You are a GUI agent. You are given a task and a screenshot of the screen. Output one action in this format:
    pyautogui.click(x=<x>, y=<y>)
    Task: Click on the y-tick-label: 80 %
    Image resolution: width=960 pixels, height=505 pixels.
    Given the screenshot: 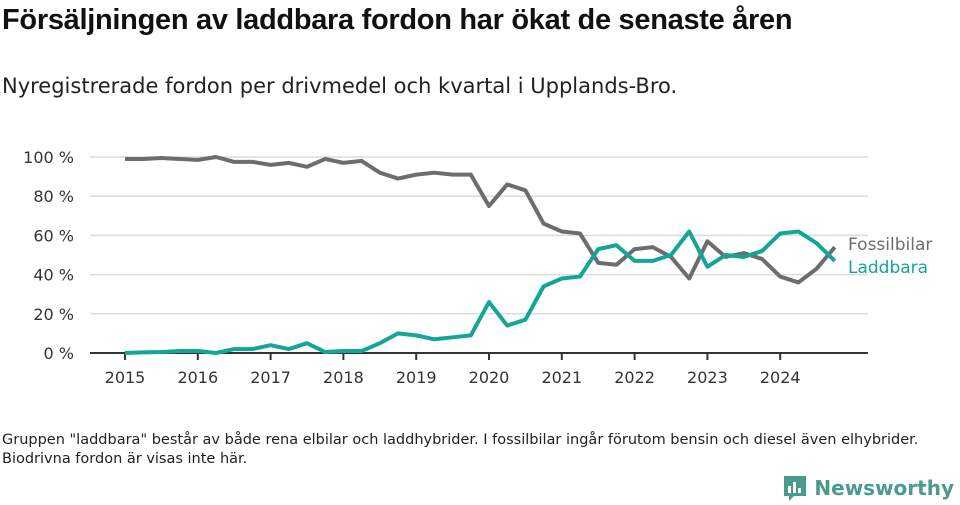 What is the action you would take?
    pyautogui.click(x=53, y=196)
    